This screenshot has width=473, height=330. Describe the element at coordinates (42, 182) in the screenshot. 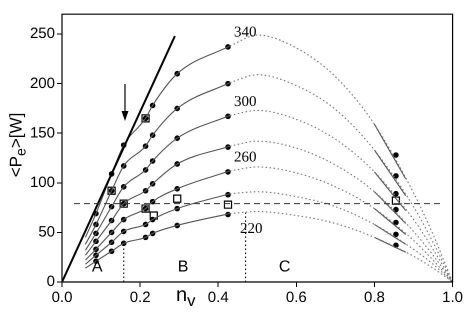

I see `y-tick-label: 100` at that location.